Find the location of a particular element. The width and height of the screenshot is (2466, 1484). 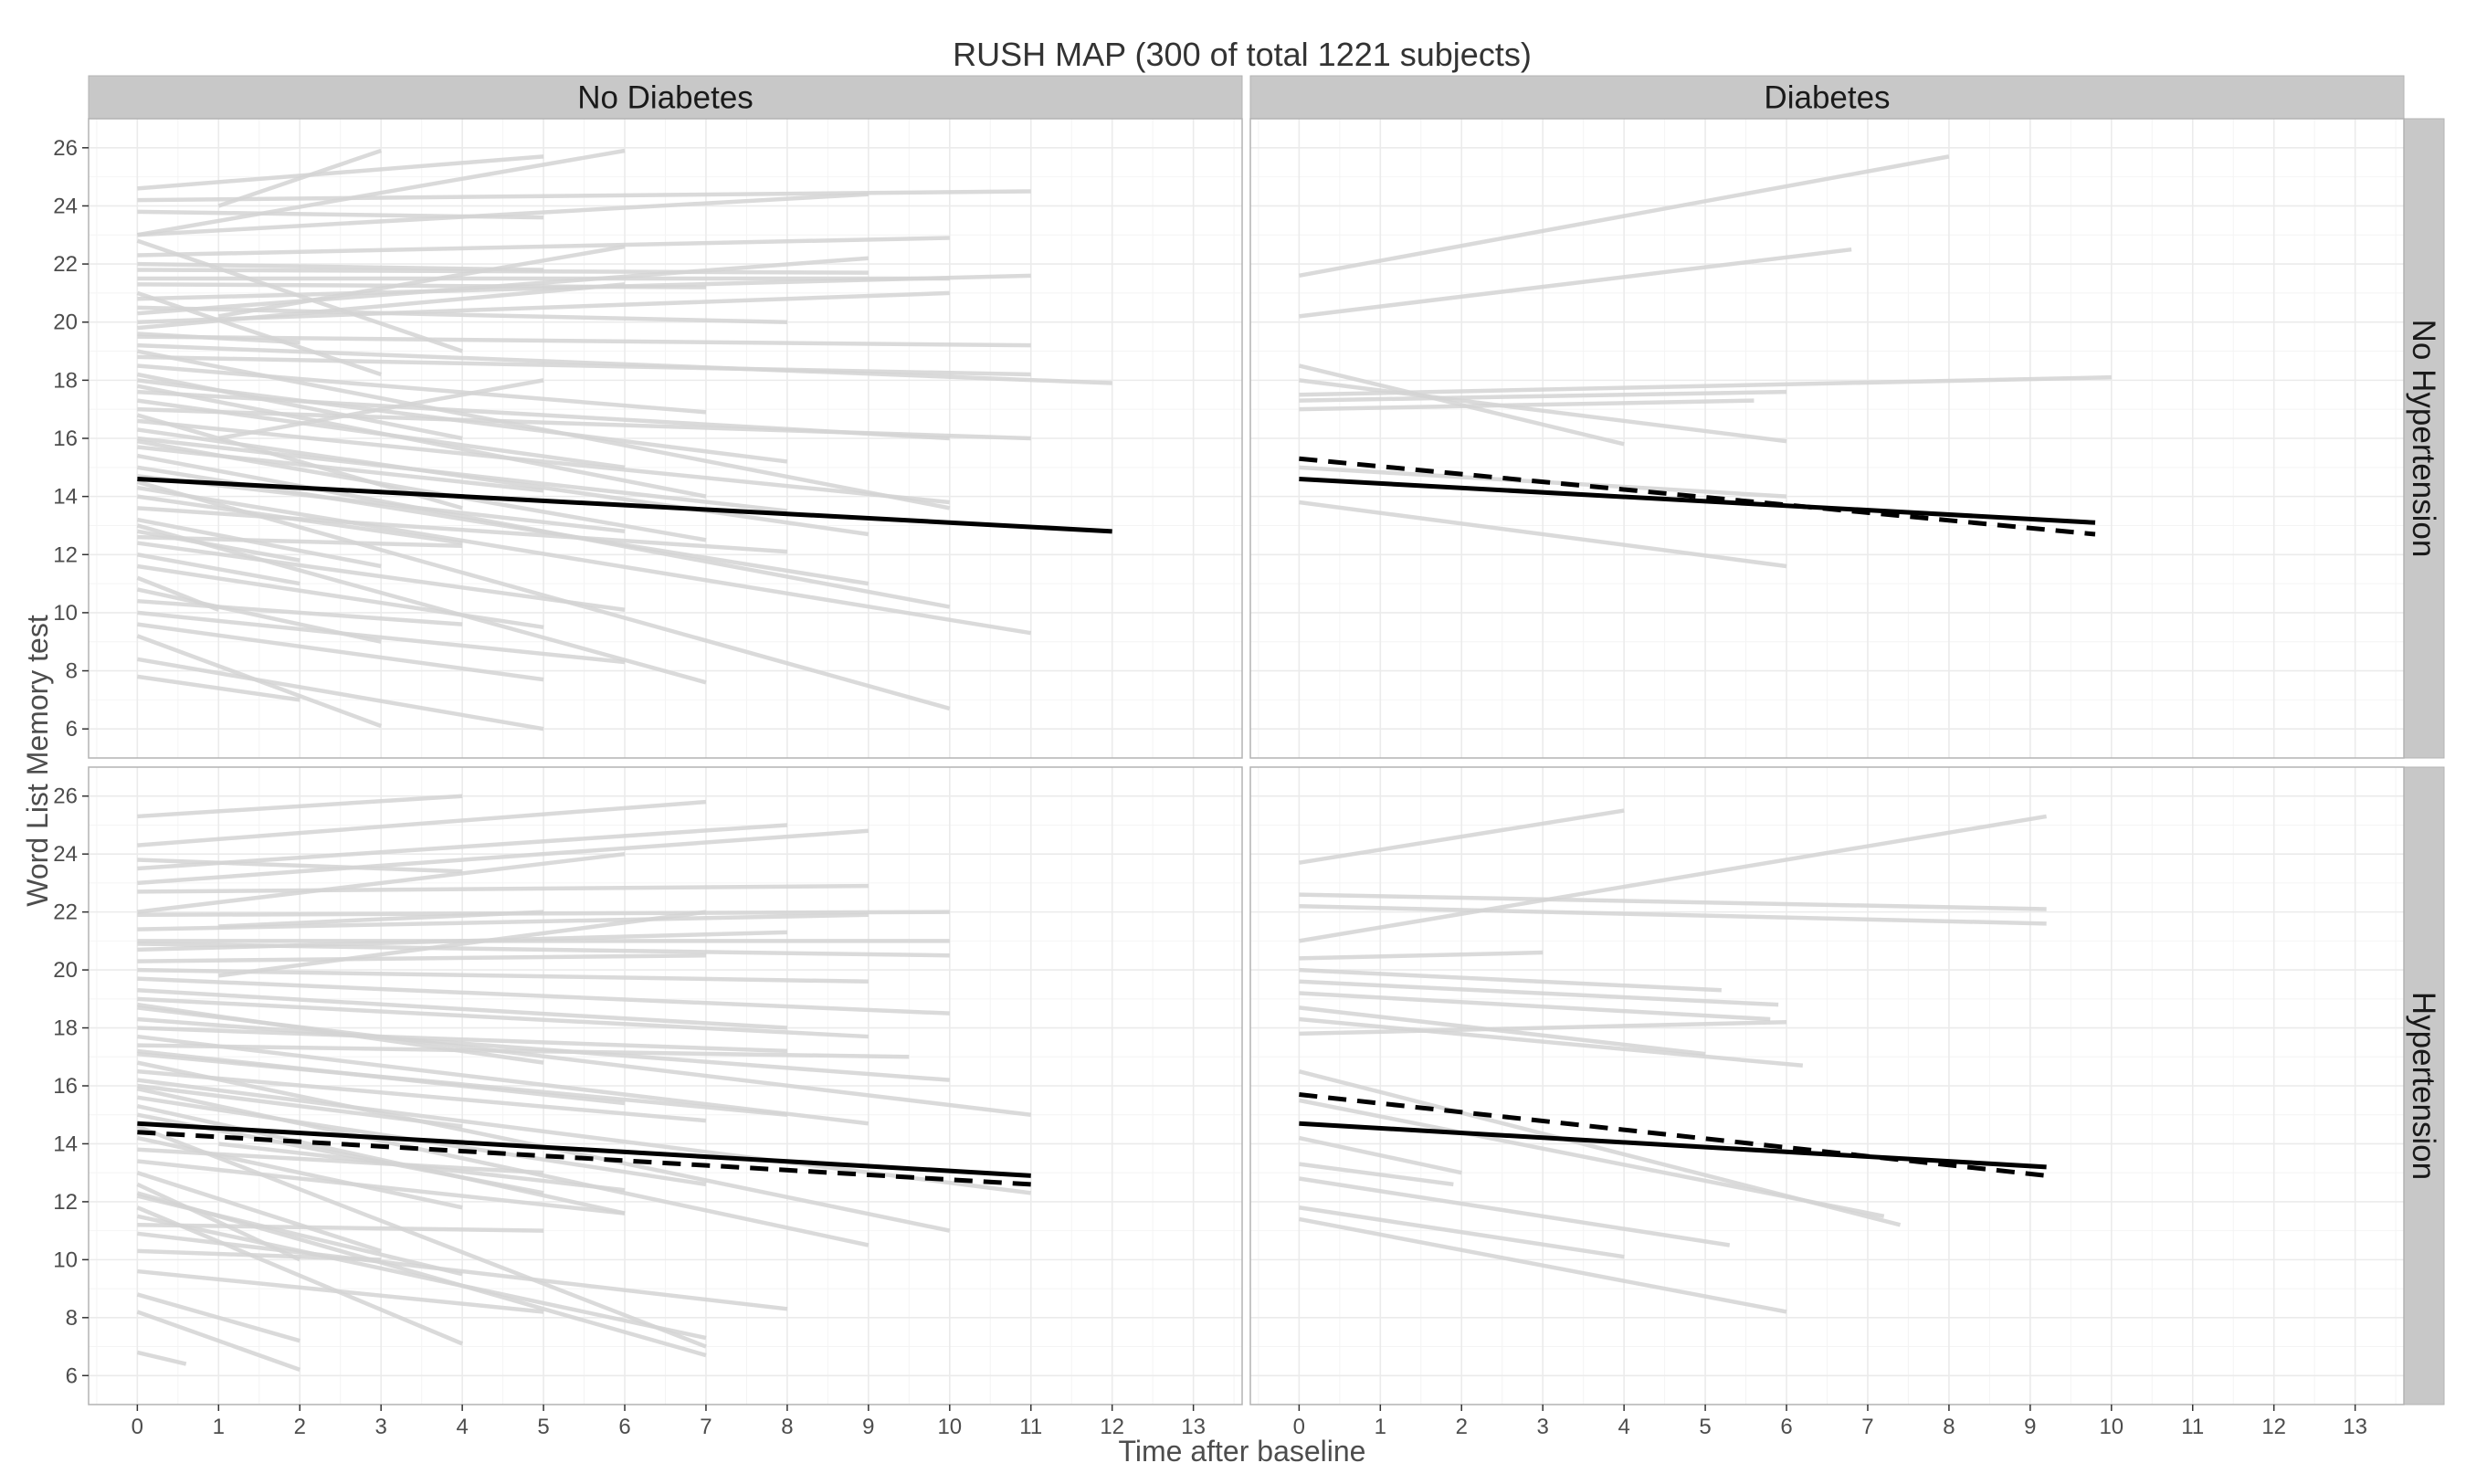

y-tick-label: 20 is located at coordinates (65, 322).